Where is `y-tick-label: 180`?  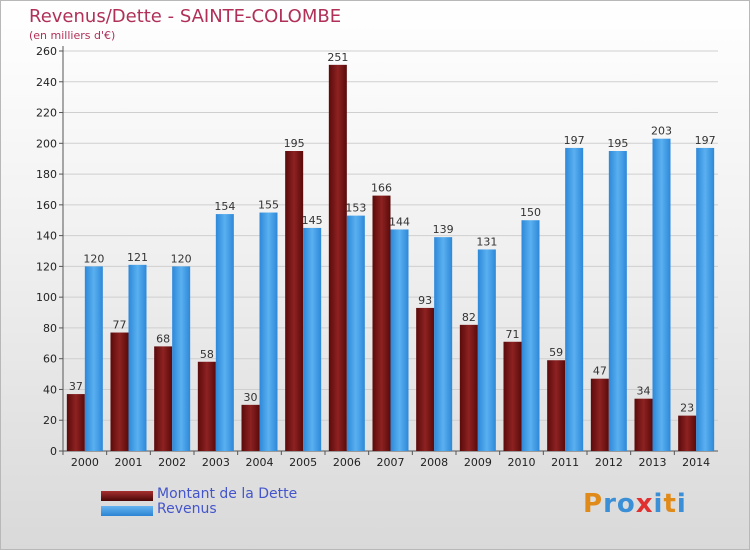 y-tick-label: 180 is located at coordinates (46, 174).